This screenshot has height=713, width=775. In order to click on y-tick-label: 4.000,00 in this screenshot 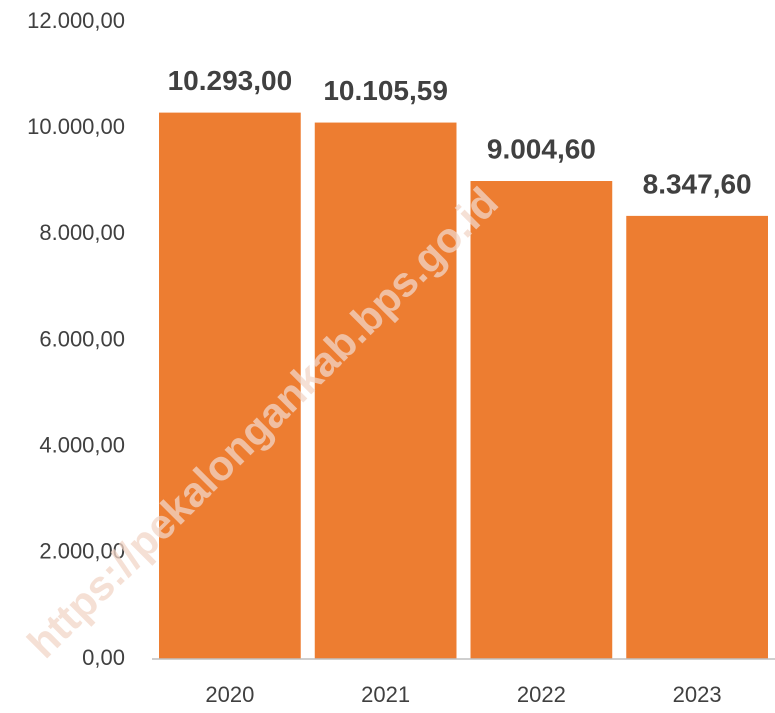, I will do `click(82, 444)`.